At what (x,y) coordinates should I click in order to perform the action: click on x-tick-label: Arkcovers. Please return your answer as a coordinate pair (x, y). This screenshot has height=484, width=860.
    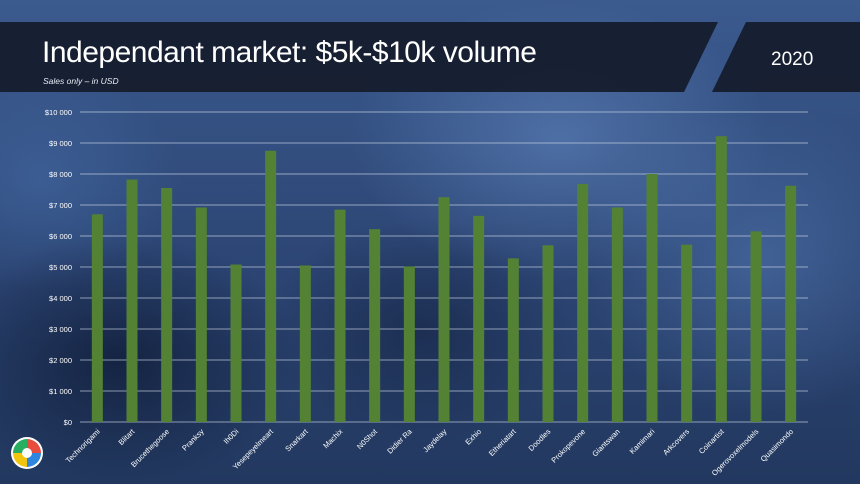
    Looking at the image, I should click on (676, 442).